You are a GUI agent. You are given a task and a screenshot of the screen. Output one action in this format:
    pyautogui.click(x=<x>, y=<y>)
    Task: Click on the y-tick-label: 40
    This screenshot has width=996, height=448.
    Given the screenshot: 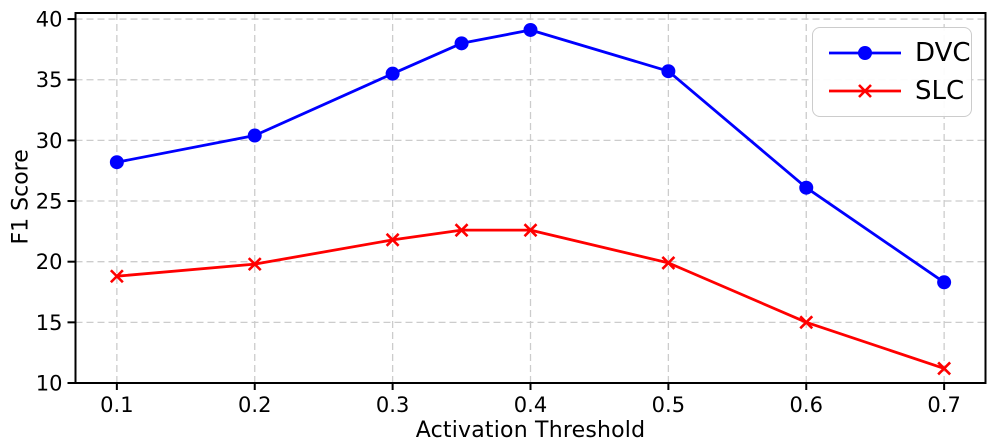 What is the action you would take?
    pyautogui.click(x=49, y=20)
    